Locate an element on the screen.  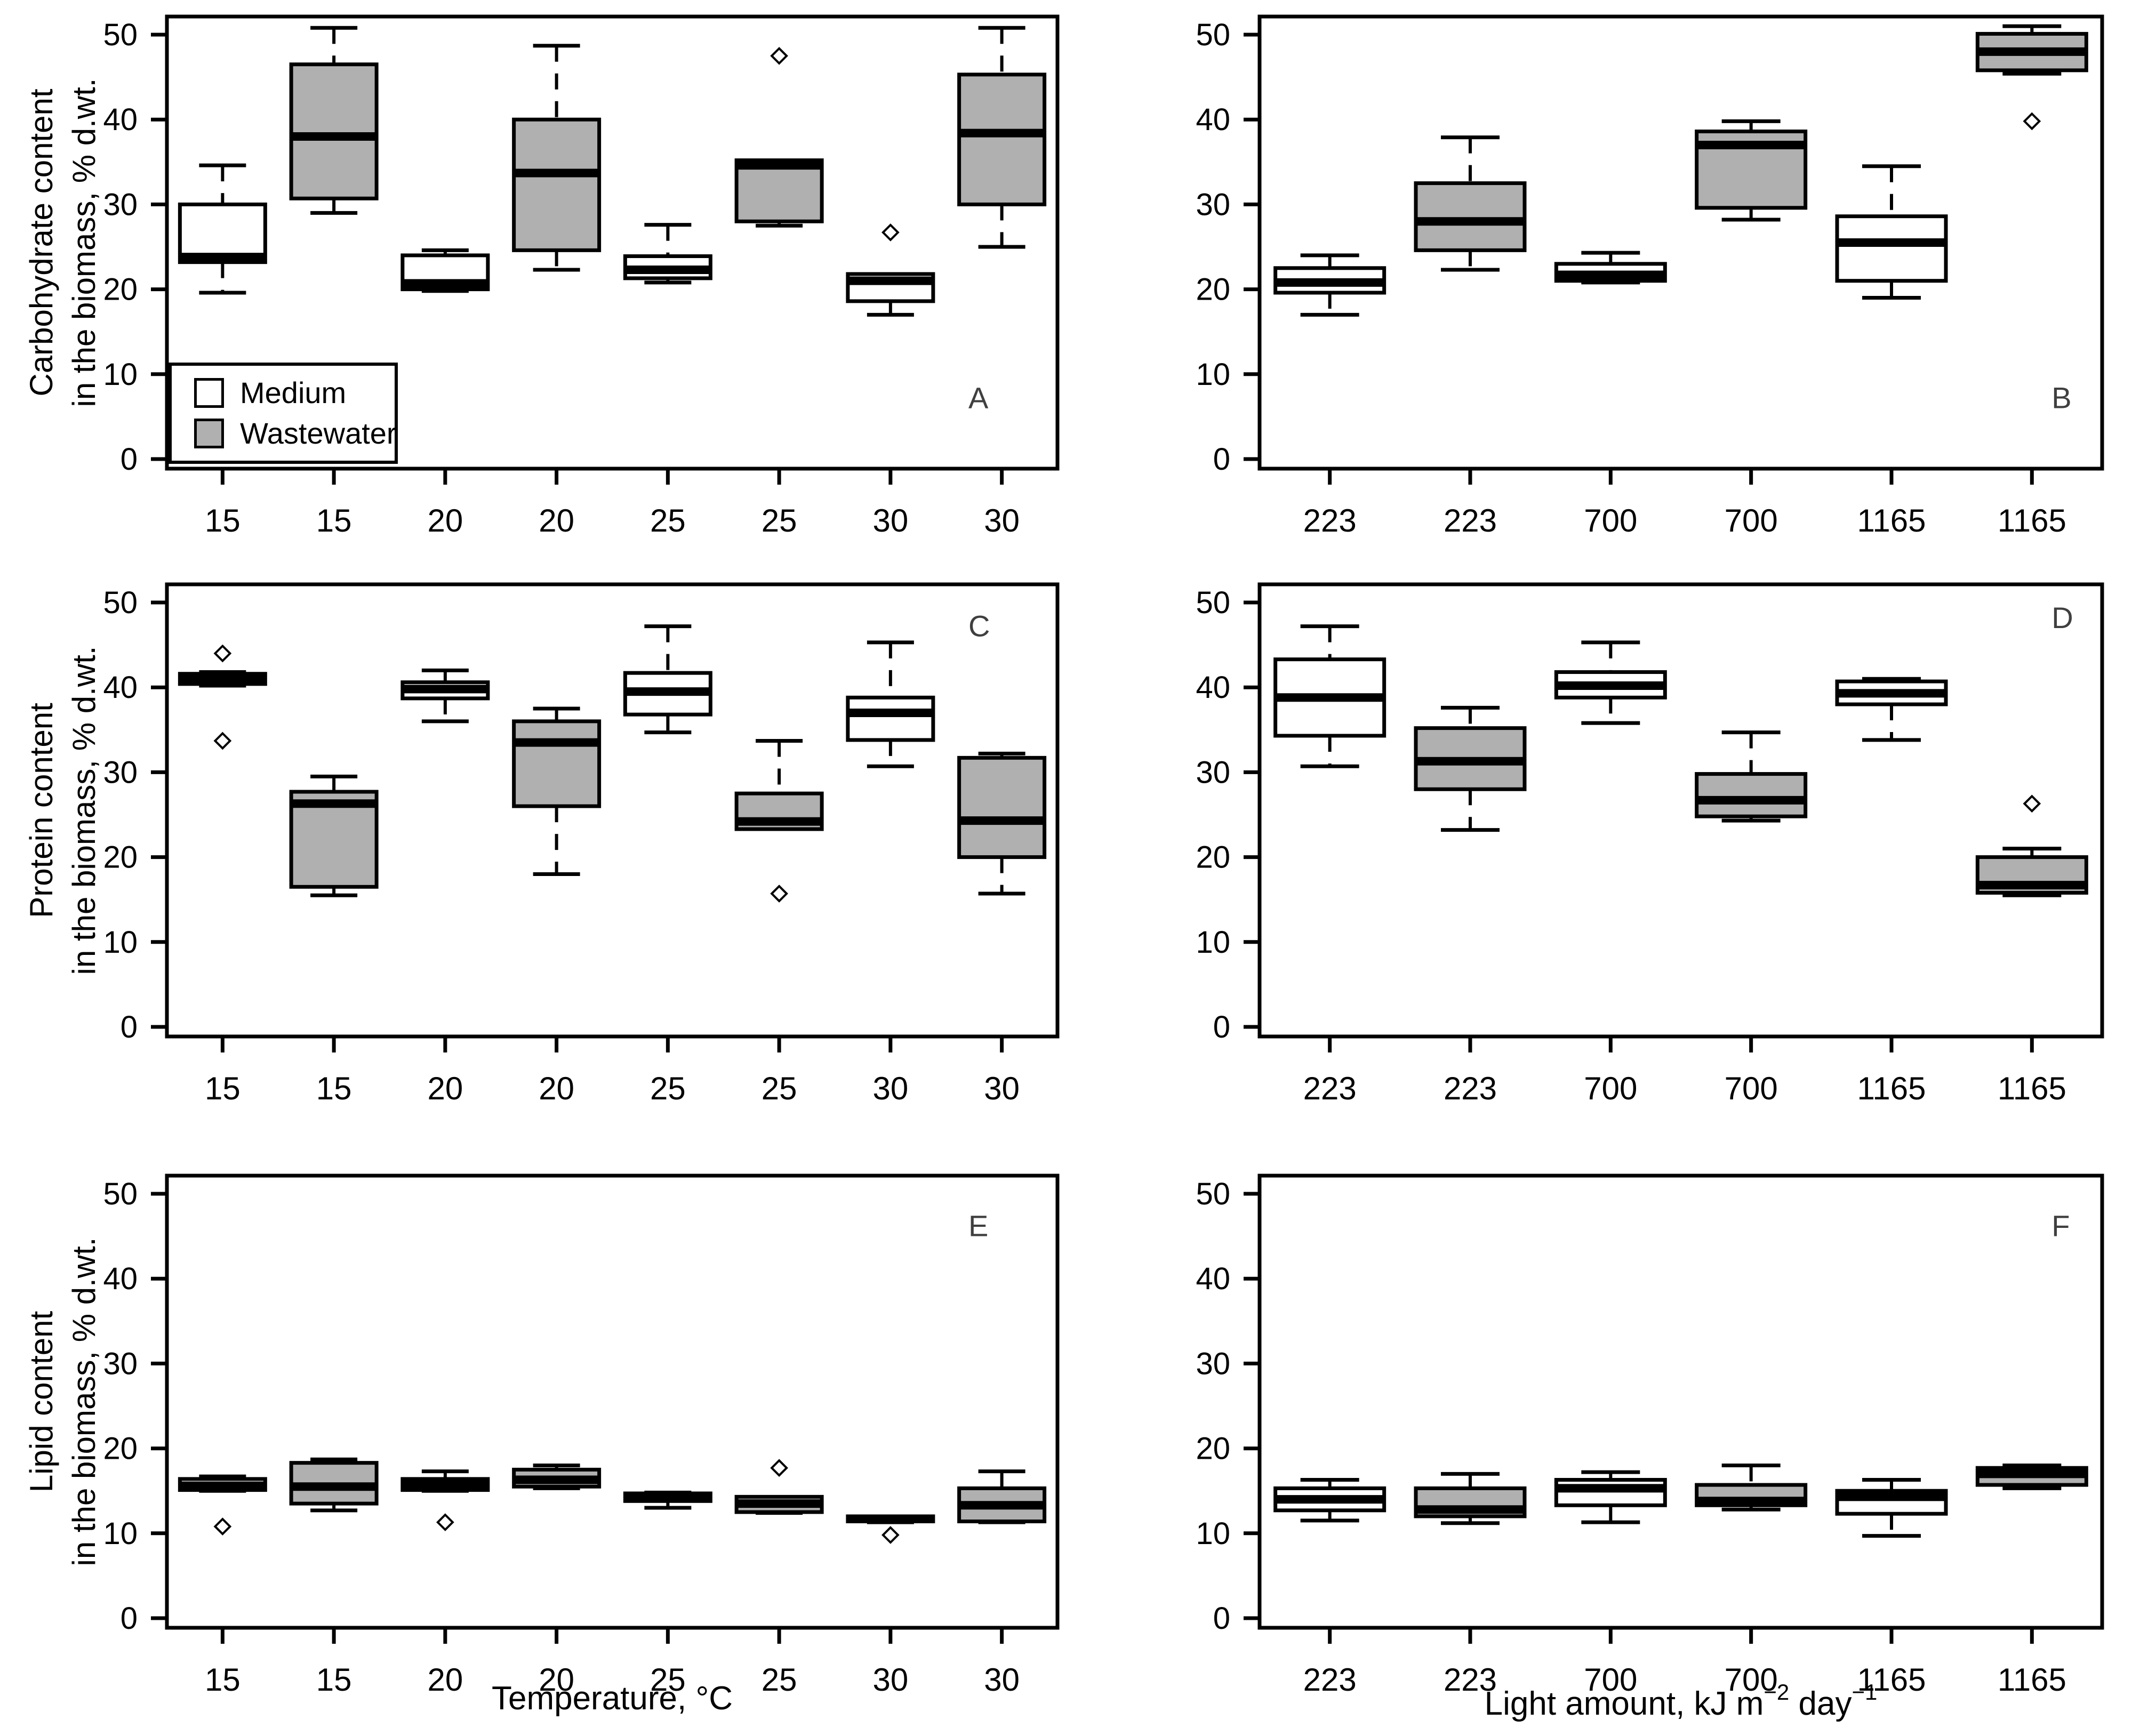
medium-swatch-icon is located at coordinates (209, 393).